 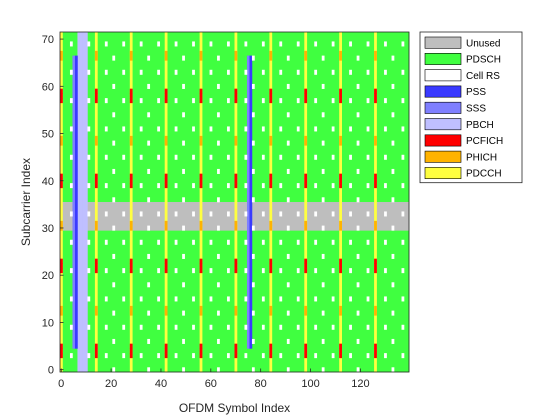 I want to click on sss-column, so click(x=248, y=202).